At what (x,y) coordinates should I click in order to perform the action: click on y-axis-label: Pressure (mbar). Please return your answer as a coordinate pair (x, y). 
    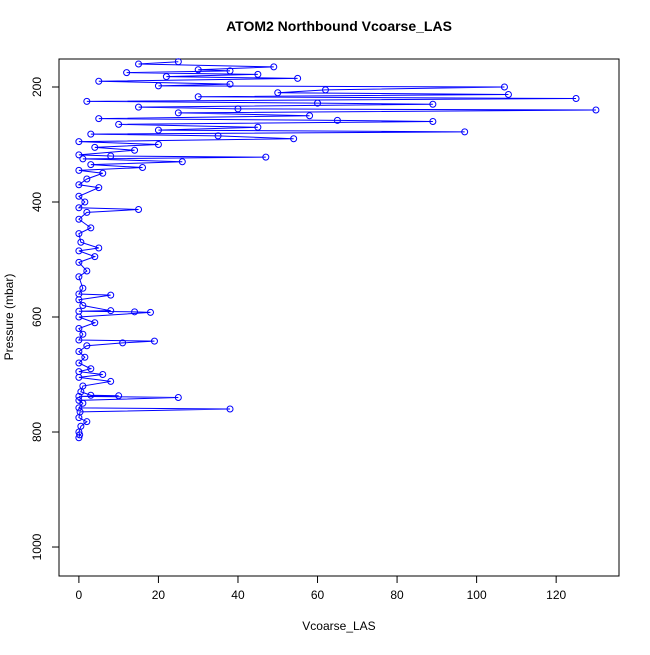
    Looking at the image, I should click on (9, 317).